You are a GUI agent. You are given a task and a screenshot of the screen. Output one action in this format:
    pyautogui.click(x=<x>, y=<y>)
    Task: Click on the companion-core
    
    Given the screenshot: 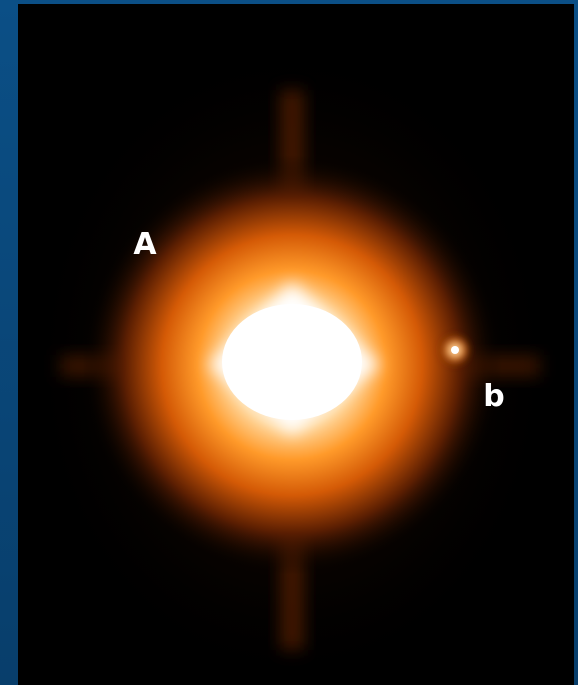 What is the action you would take?
    pyautogui.click(x=455, y=350)
    